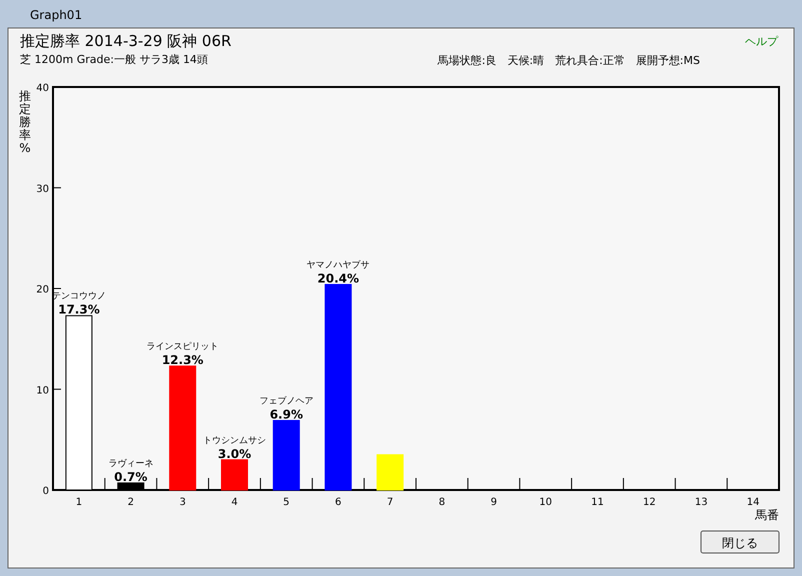  Describe the element at coordinates (183, 360) in the screenshot. I see `data-label: 12.3%` at that location.